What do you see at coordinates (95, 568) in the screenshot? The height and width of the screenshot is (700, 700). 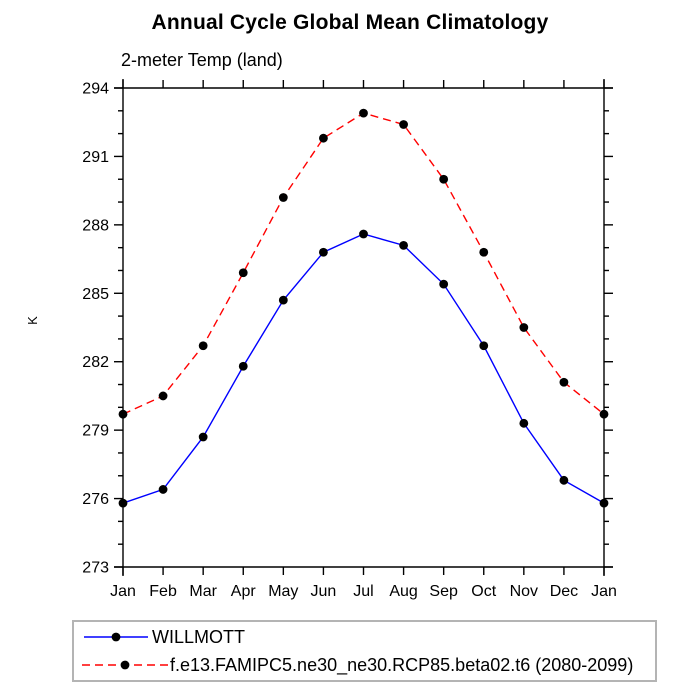 I see `y-tick-label: 273` at bounding box center [95, 568].